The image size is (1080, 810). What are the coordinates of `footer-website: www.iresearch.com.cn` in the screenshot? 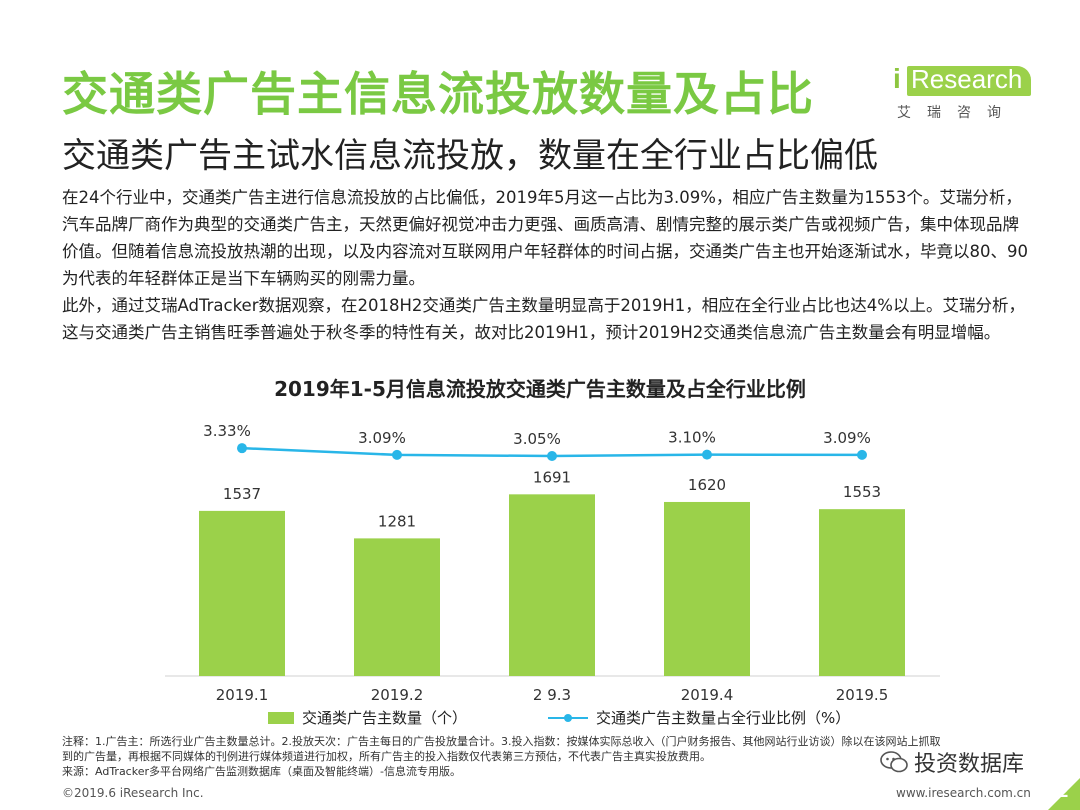 It's located at (963, 793).